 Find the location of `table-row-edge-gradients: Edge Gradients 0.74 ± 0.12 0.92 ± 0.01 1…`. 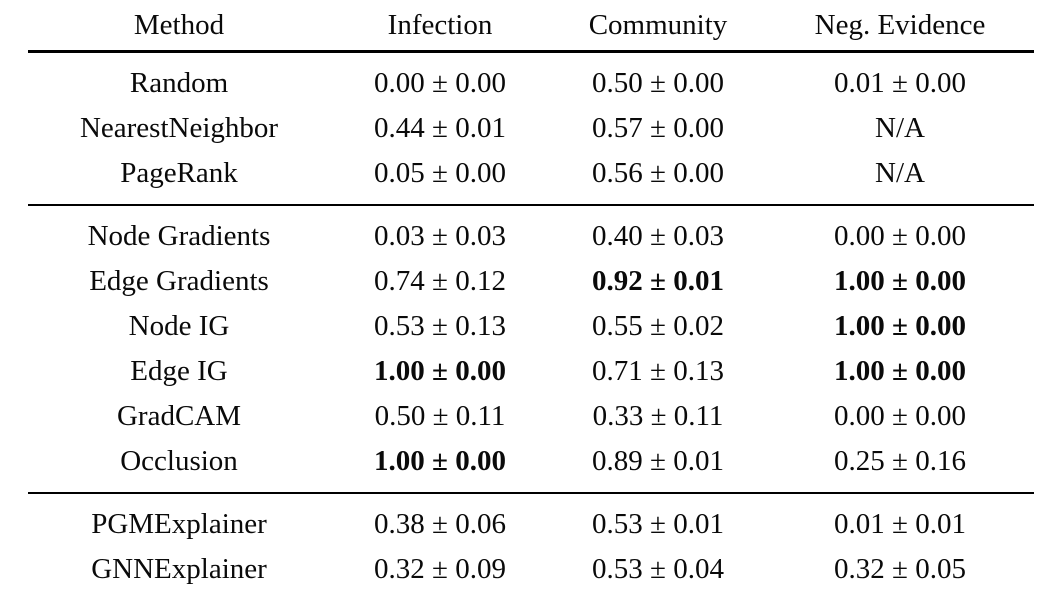

table-row-edge-gradients: Edge Gradients 0.74 ± 0.12 0.92 ± 0.01 1… is located at coordinates (531, 281).